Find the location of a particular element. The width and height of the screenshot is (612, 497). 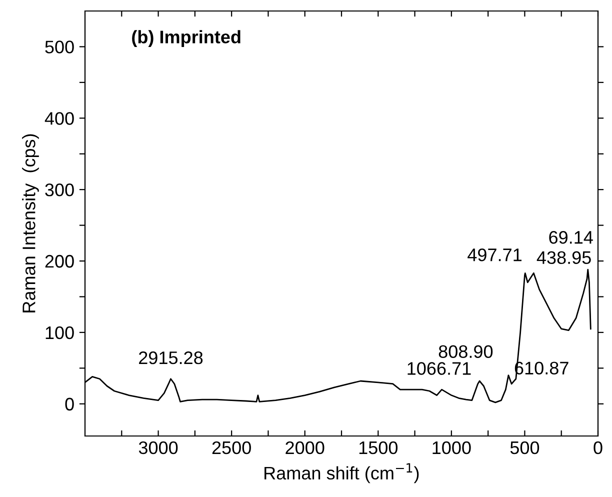

y-tick-label: 200 is located at coordinates (59, 261).